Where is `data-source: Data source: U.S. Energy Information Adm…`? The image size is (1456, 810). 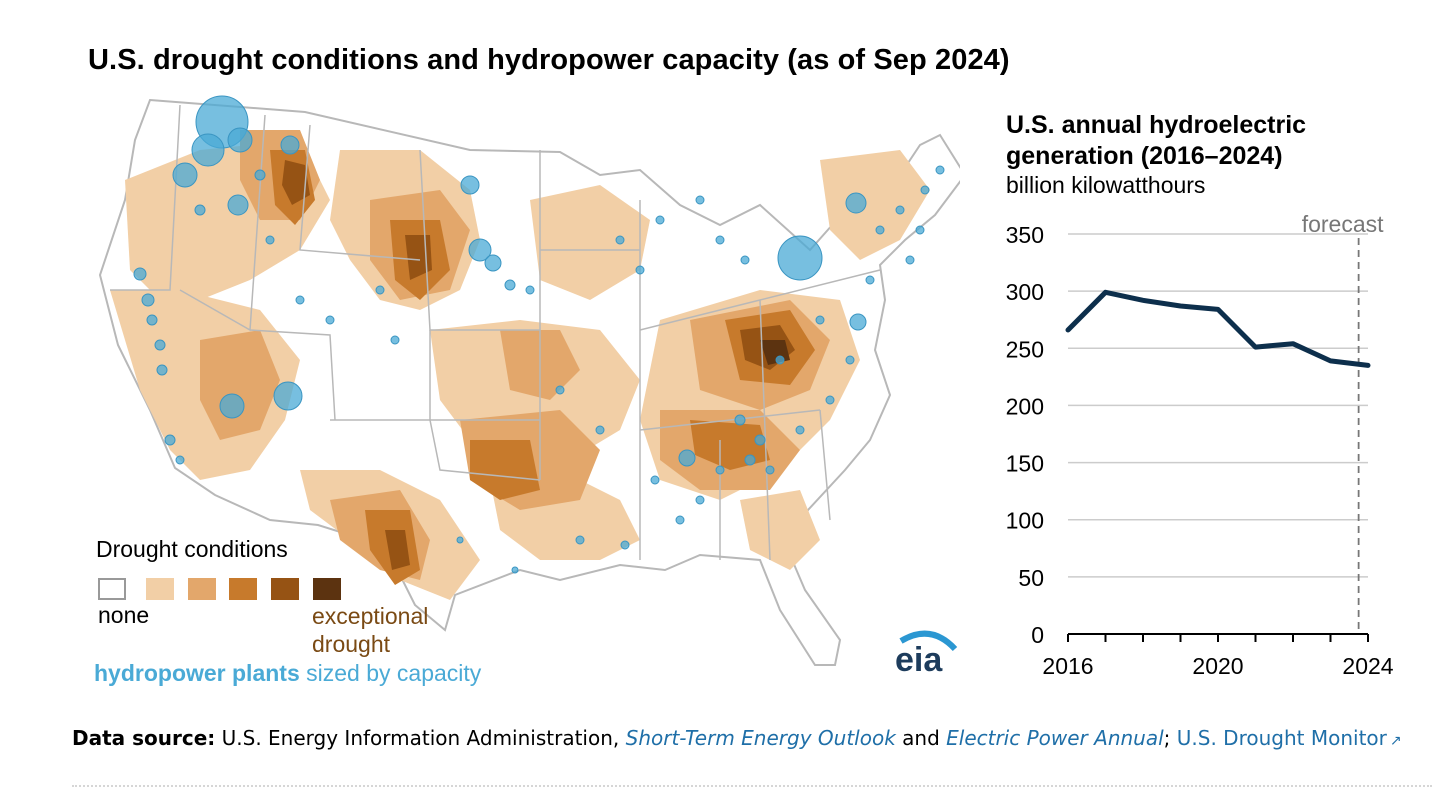 data-source: Data source: U.S. Energy Information Adm… is located at coordinates (737, 738).